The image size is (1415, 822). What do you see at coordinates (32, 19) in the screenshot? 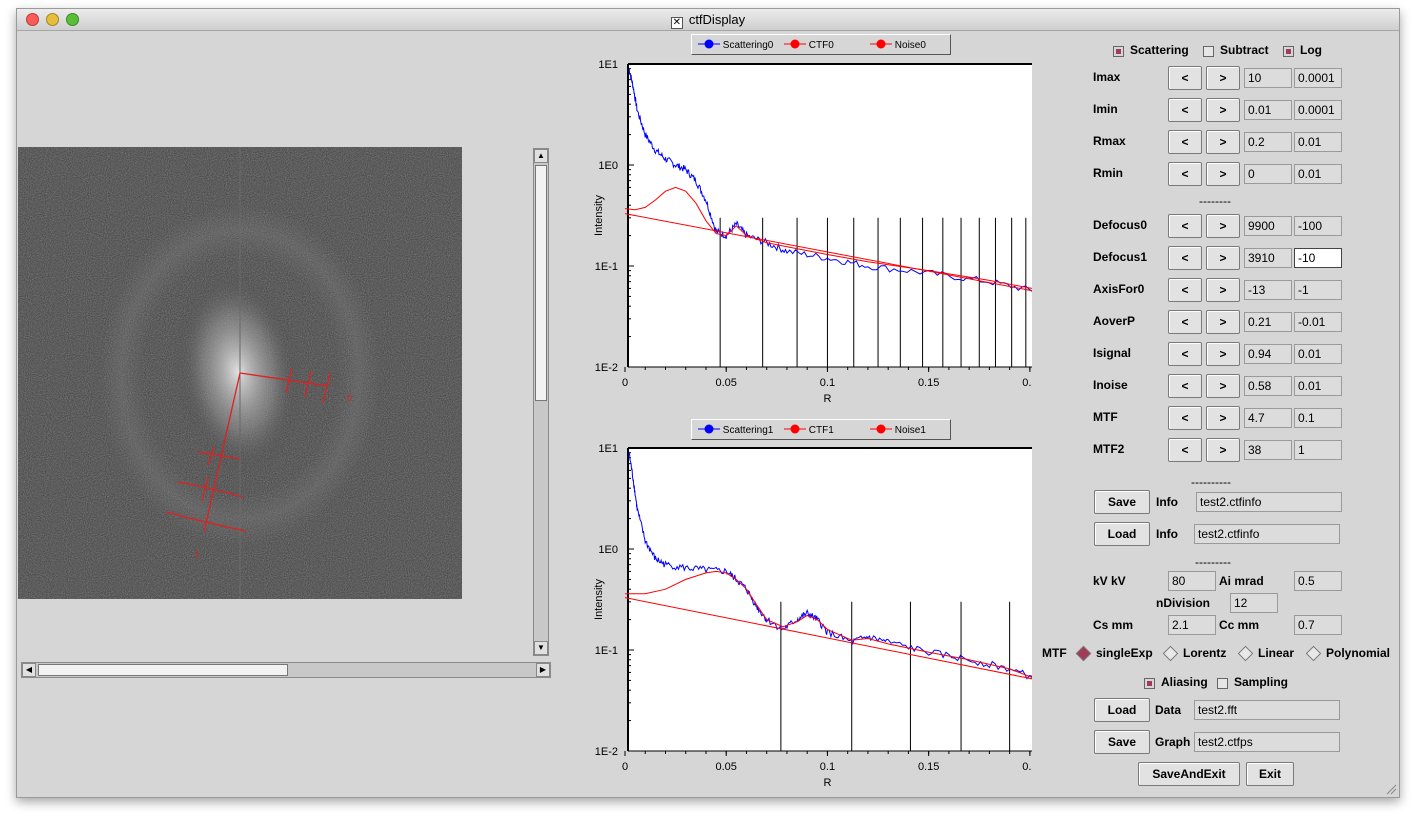
I see `close-window-button` at bounding box center [32, 19].